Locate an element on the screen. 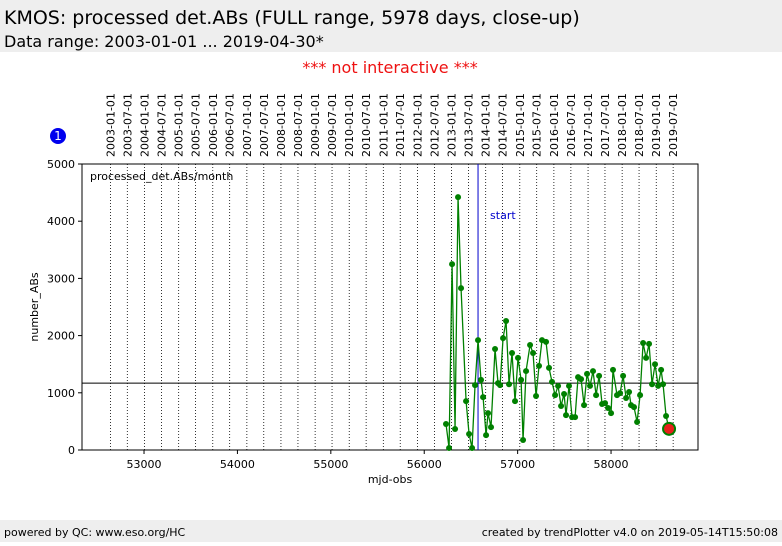 The width and height of the screenshot is (782, 546). x2-tick-label: 2017-07-01 is located at coordinates (605, 125).